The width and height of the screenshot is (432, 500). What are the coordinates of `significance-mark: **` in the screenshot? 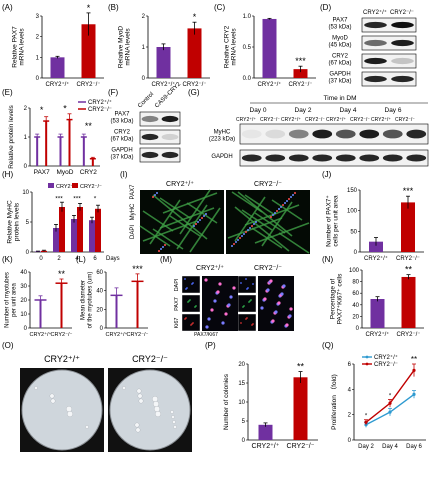 It's located at (409, 270).